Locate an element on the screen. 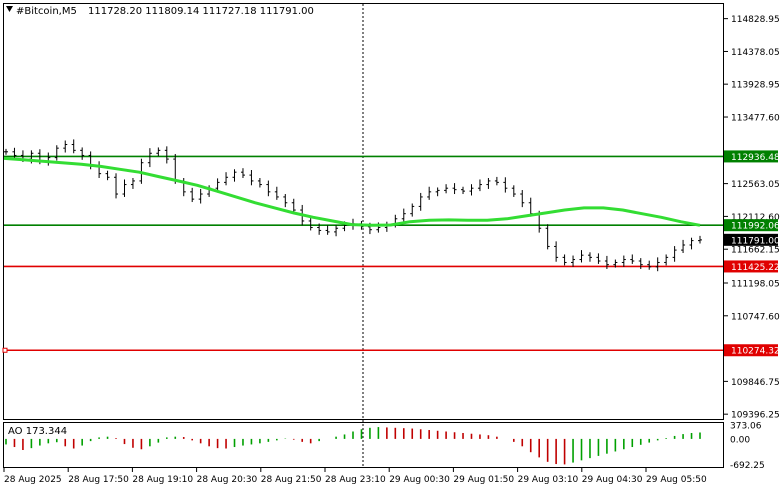 This screenshot has width=781, height=489. x-tick-label: 29 Aug 03:10 is located at coordinates (548, 480).